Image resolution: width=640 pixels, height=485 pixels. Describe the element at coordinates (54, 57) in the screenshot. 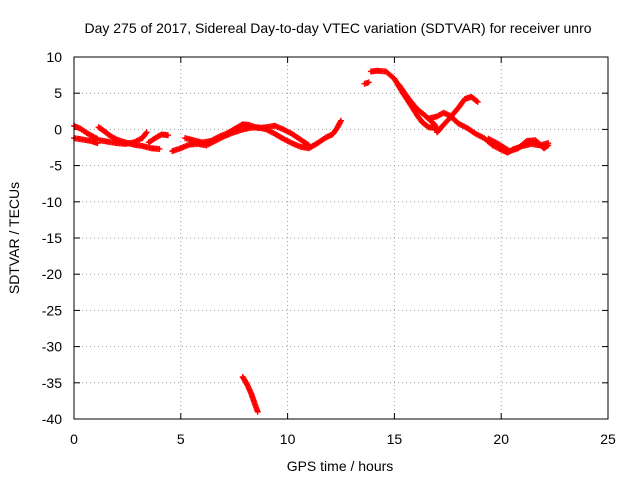

I see `y-tick-label: 10` at that location.